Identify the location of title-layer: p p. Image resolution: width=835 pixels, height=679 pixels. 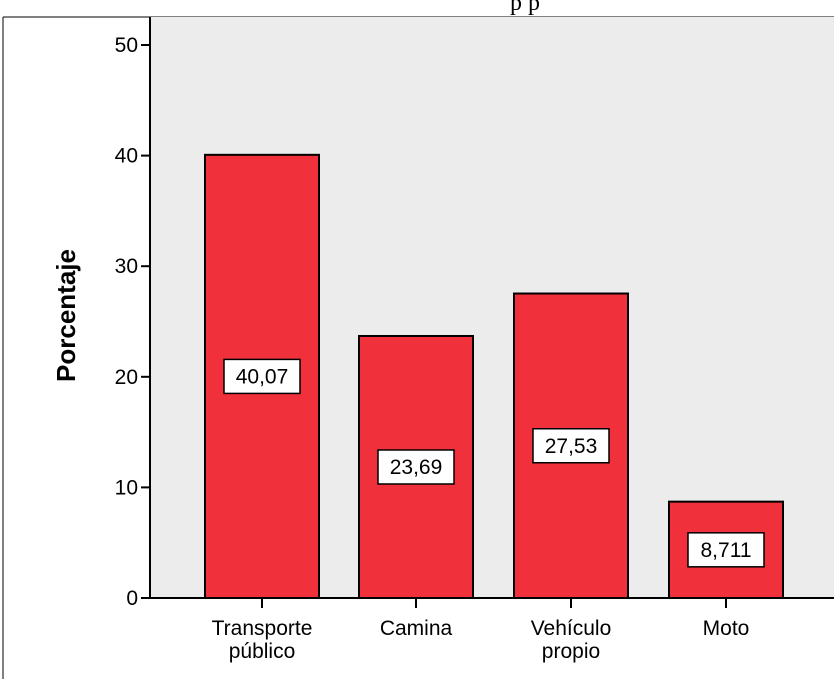
(525, 8).